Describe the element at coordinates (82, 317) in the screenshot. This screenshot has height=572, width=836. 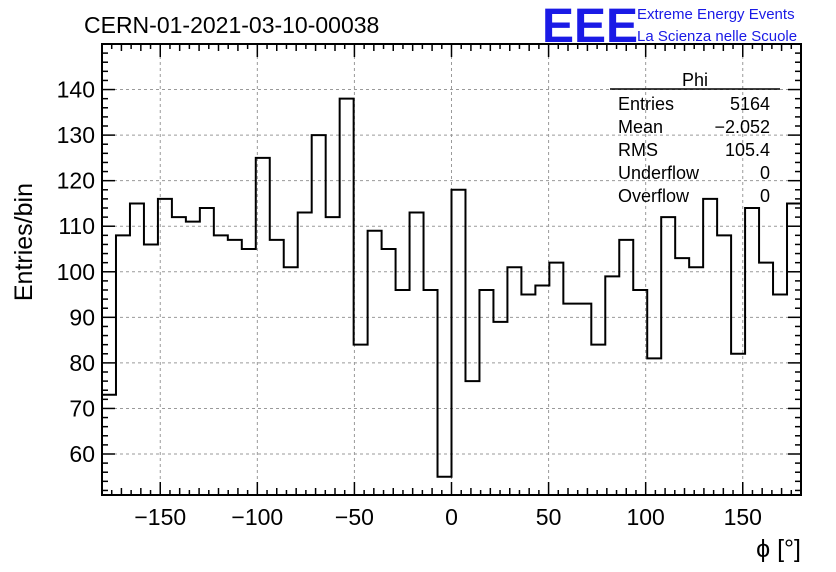
I see `y-tick-label: 90` at that location.